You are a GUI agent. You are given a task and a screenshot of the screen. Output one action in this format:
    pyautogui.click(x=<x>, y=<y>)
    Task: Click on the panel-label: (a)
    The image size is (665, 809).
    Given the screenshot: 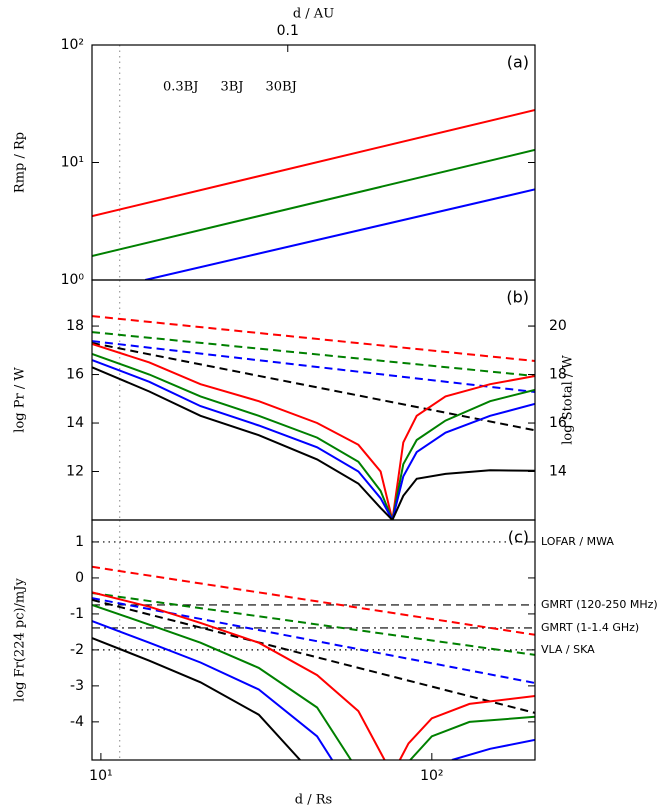 What is the action you would take?
    pyautogui.click(x=518, y=62)
    